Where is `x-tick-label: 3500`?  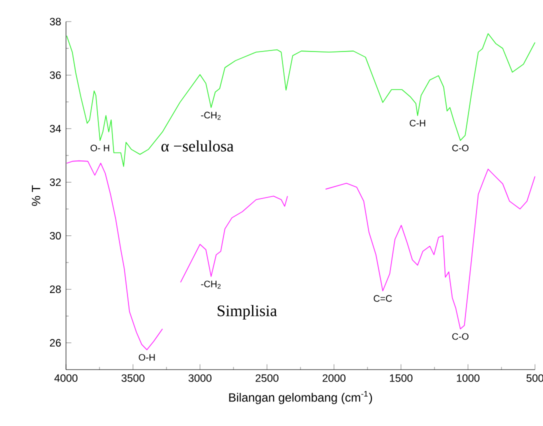
x-tick-label: 3500 is located at coordinates (133, 378).